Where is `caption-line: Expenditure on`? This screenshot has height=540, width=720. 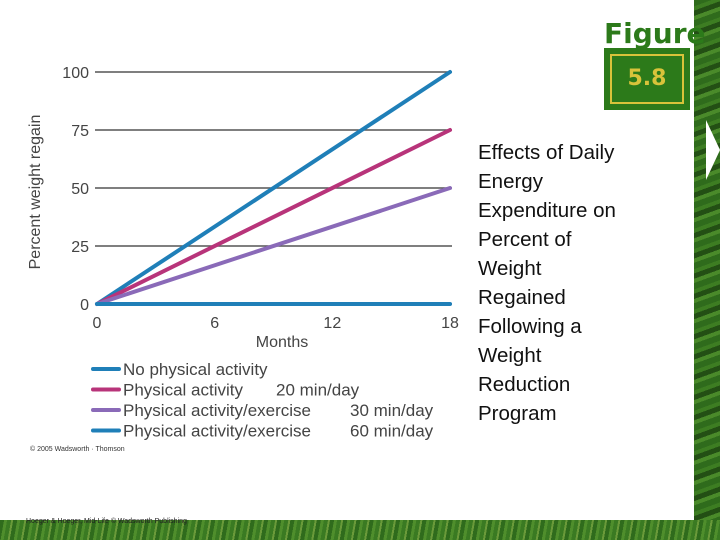 caption-line: Expenditure on is located at coordinates (547, 210).